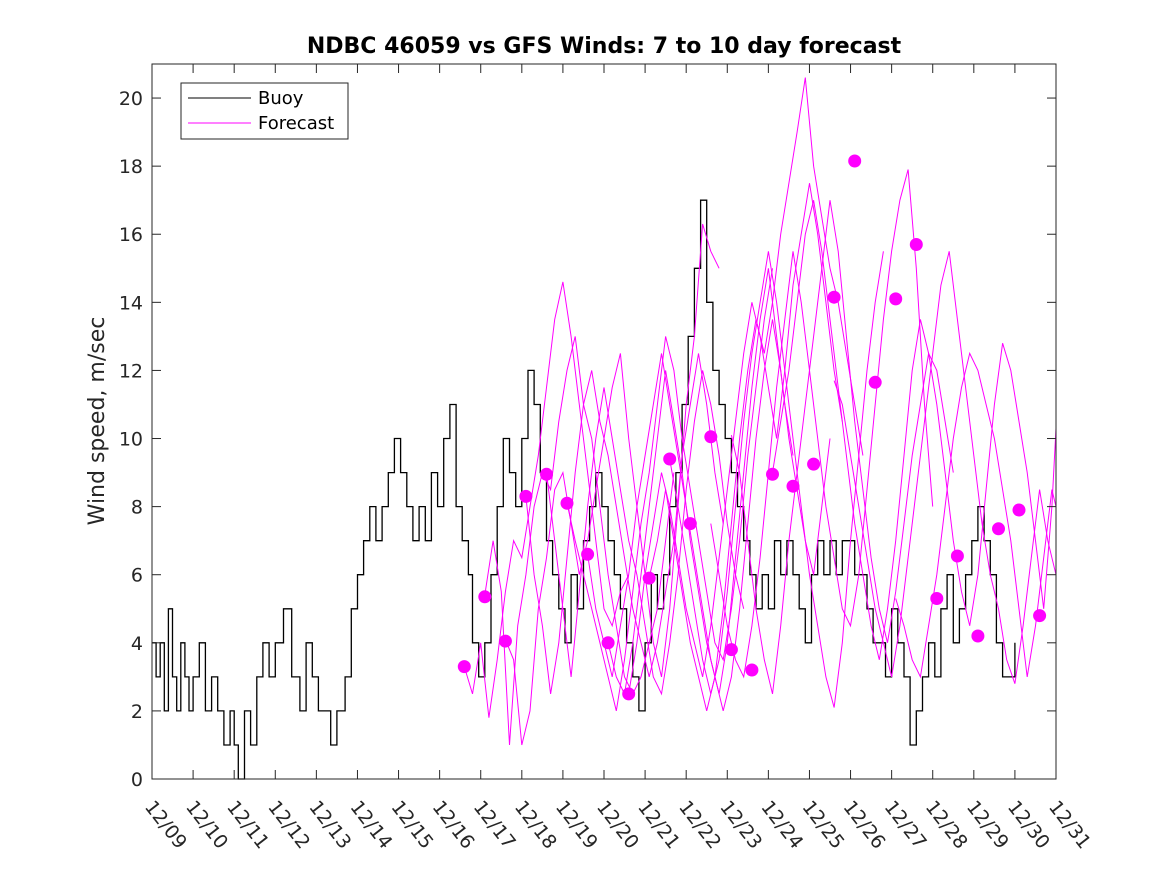 Image resolution: width=1167 pixels, height=875 pixels. What do you see at coordinates (131, 235) in the screenshot?
I see `y-tick-label: 16` at bounding box center [131, 235].